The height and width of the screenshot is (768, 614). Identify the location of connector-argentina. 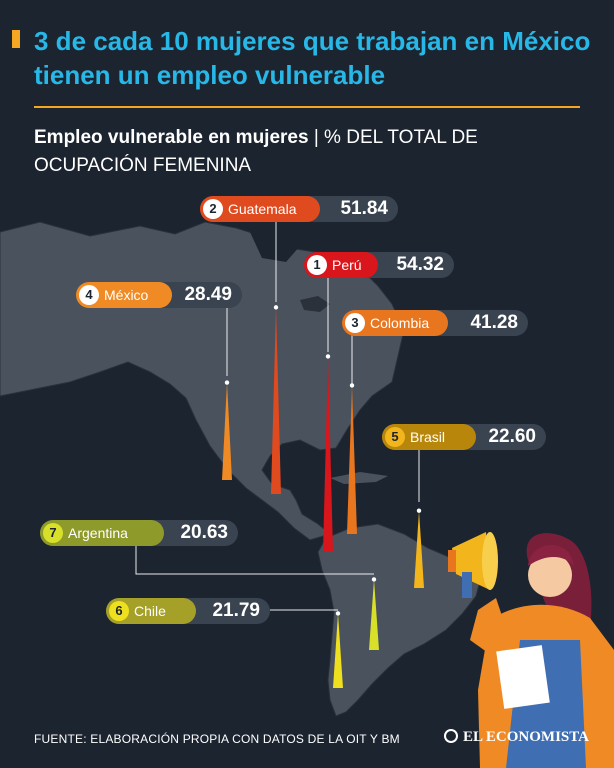
(254, 560).